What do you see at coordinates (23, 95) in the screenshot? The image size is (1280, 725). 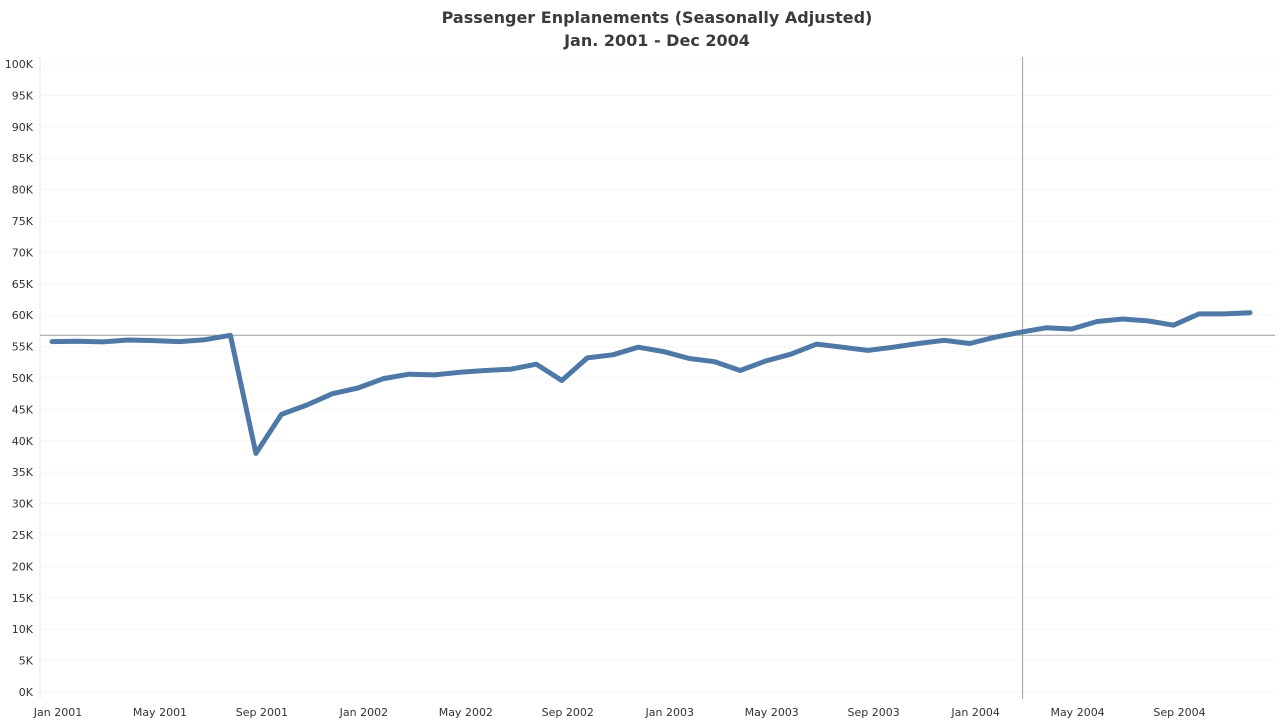 I see `y-tick-label: 95K` at bounding box center [23, 95].